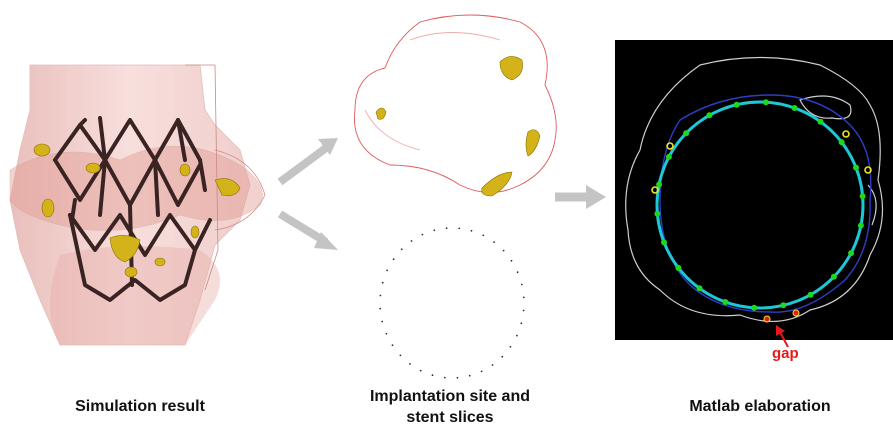  I want to click on stent-nodes, so click(760, 205).